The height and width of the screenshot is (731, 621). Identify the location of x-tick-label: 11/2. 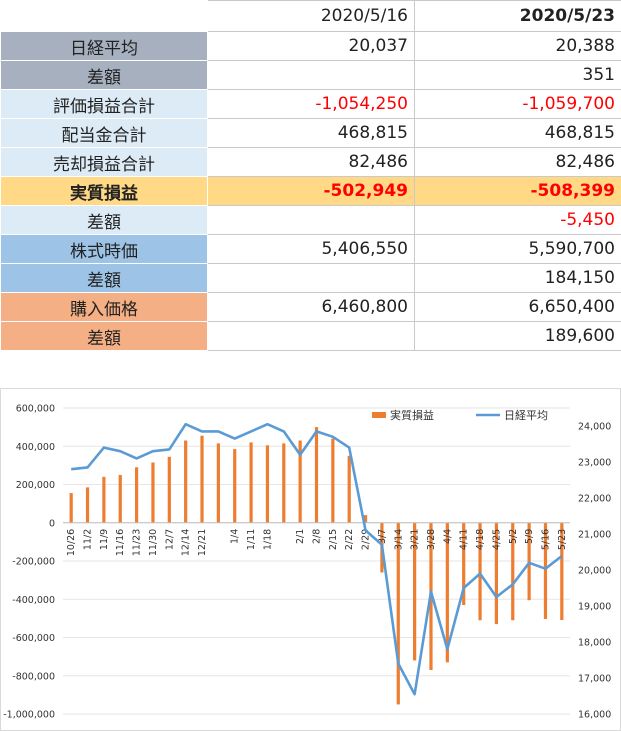
(88, 539).